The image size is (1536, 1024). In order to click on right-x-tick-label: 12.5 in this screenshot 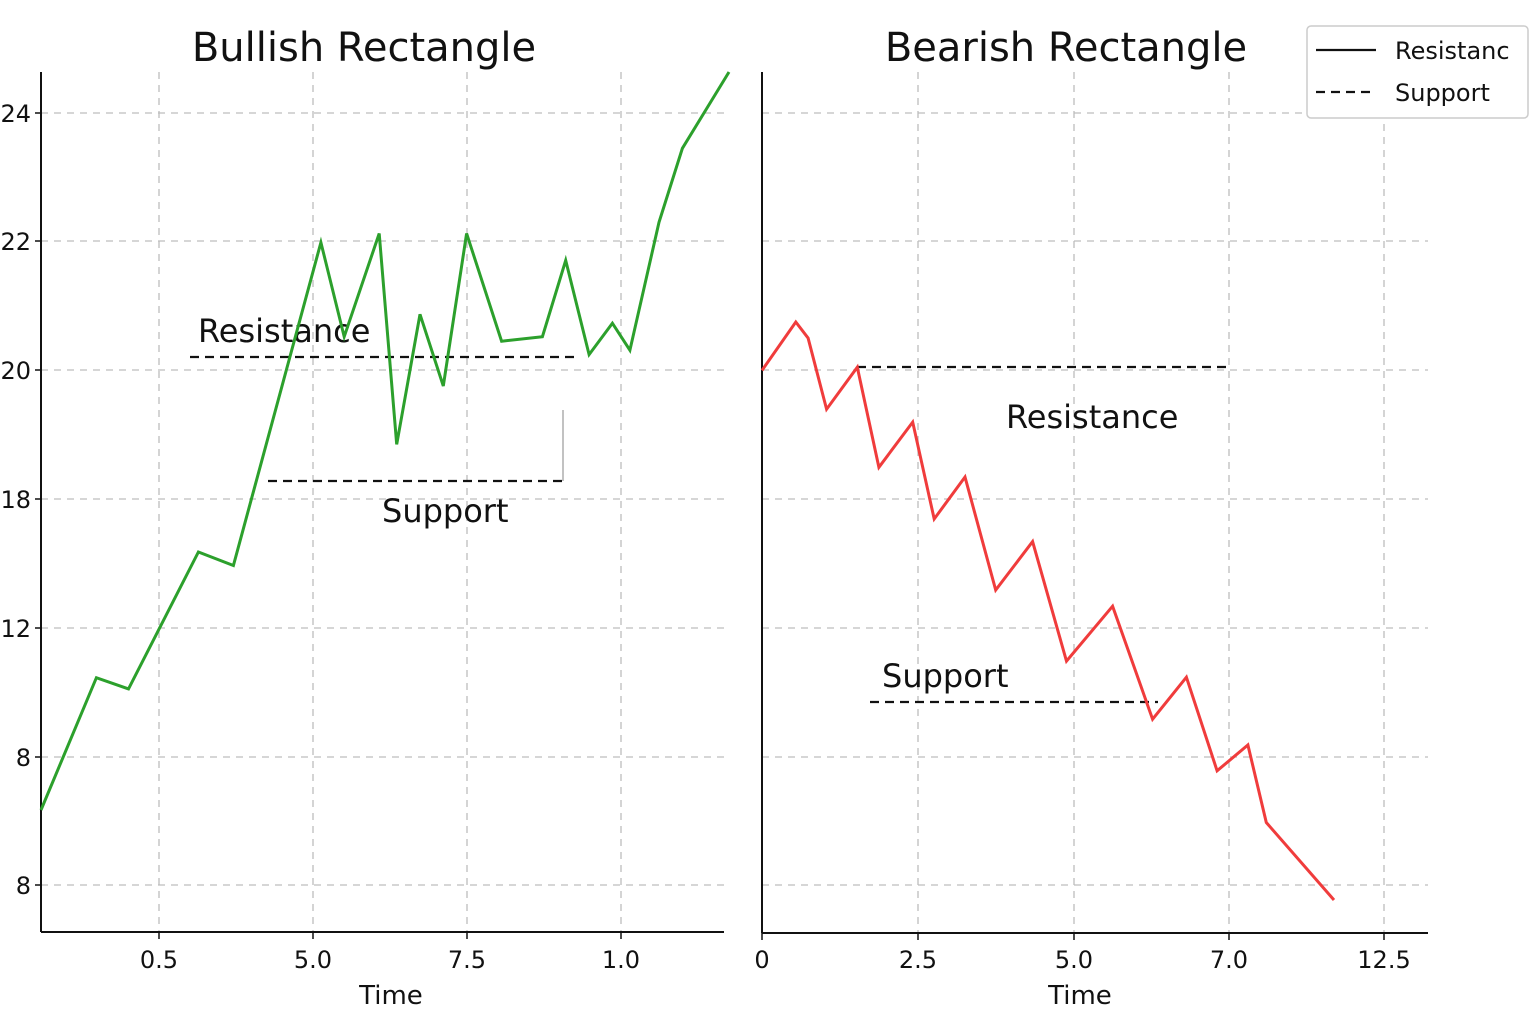, I will do `click(1383, 960)`.